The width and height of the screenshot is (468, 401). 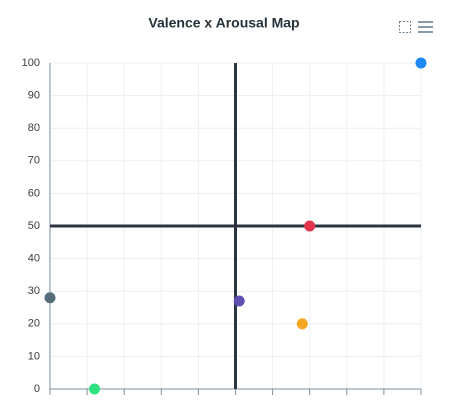 What do you see at coordinates (34, 356) in the screenshot?
I see `y-tick-label: 10` at bounding box center [34, 356].